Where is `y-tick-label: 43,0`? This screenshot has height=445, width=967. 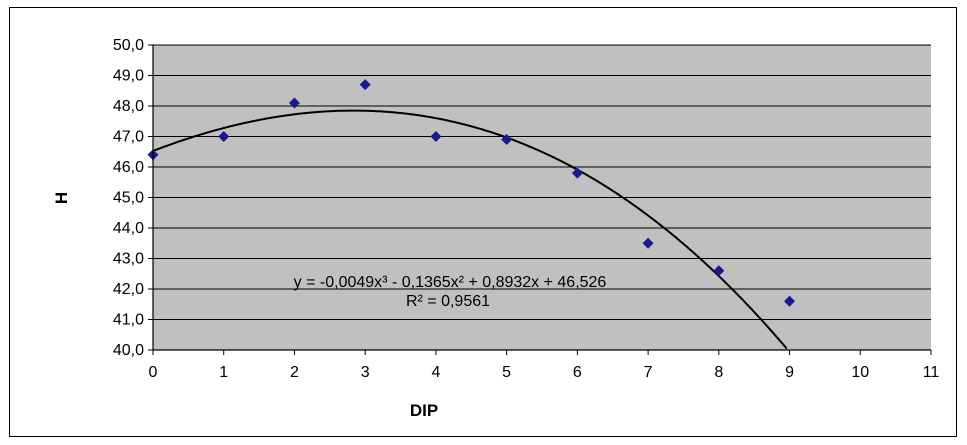 y-tick-label: 43,0 is located at coordinates (128, 259).